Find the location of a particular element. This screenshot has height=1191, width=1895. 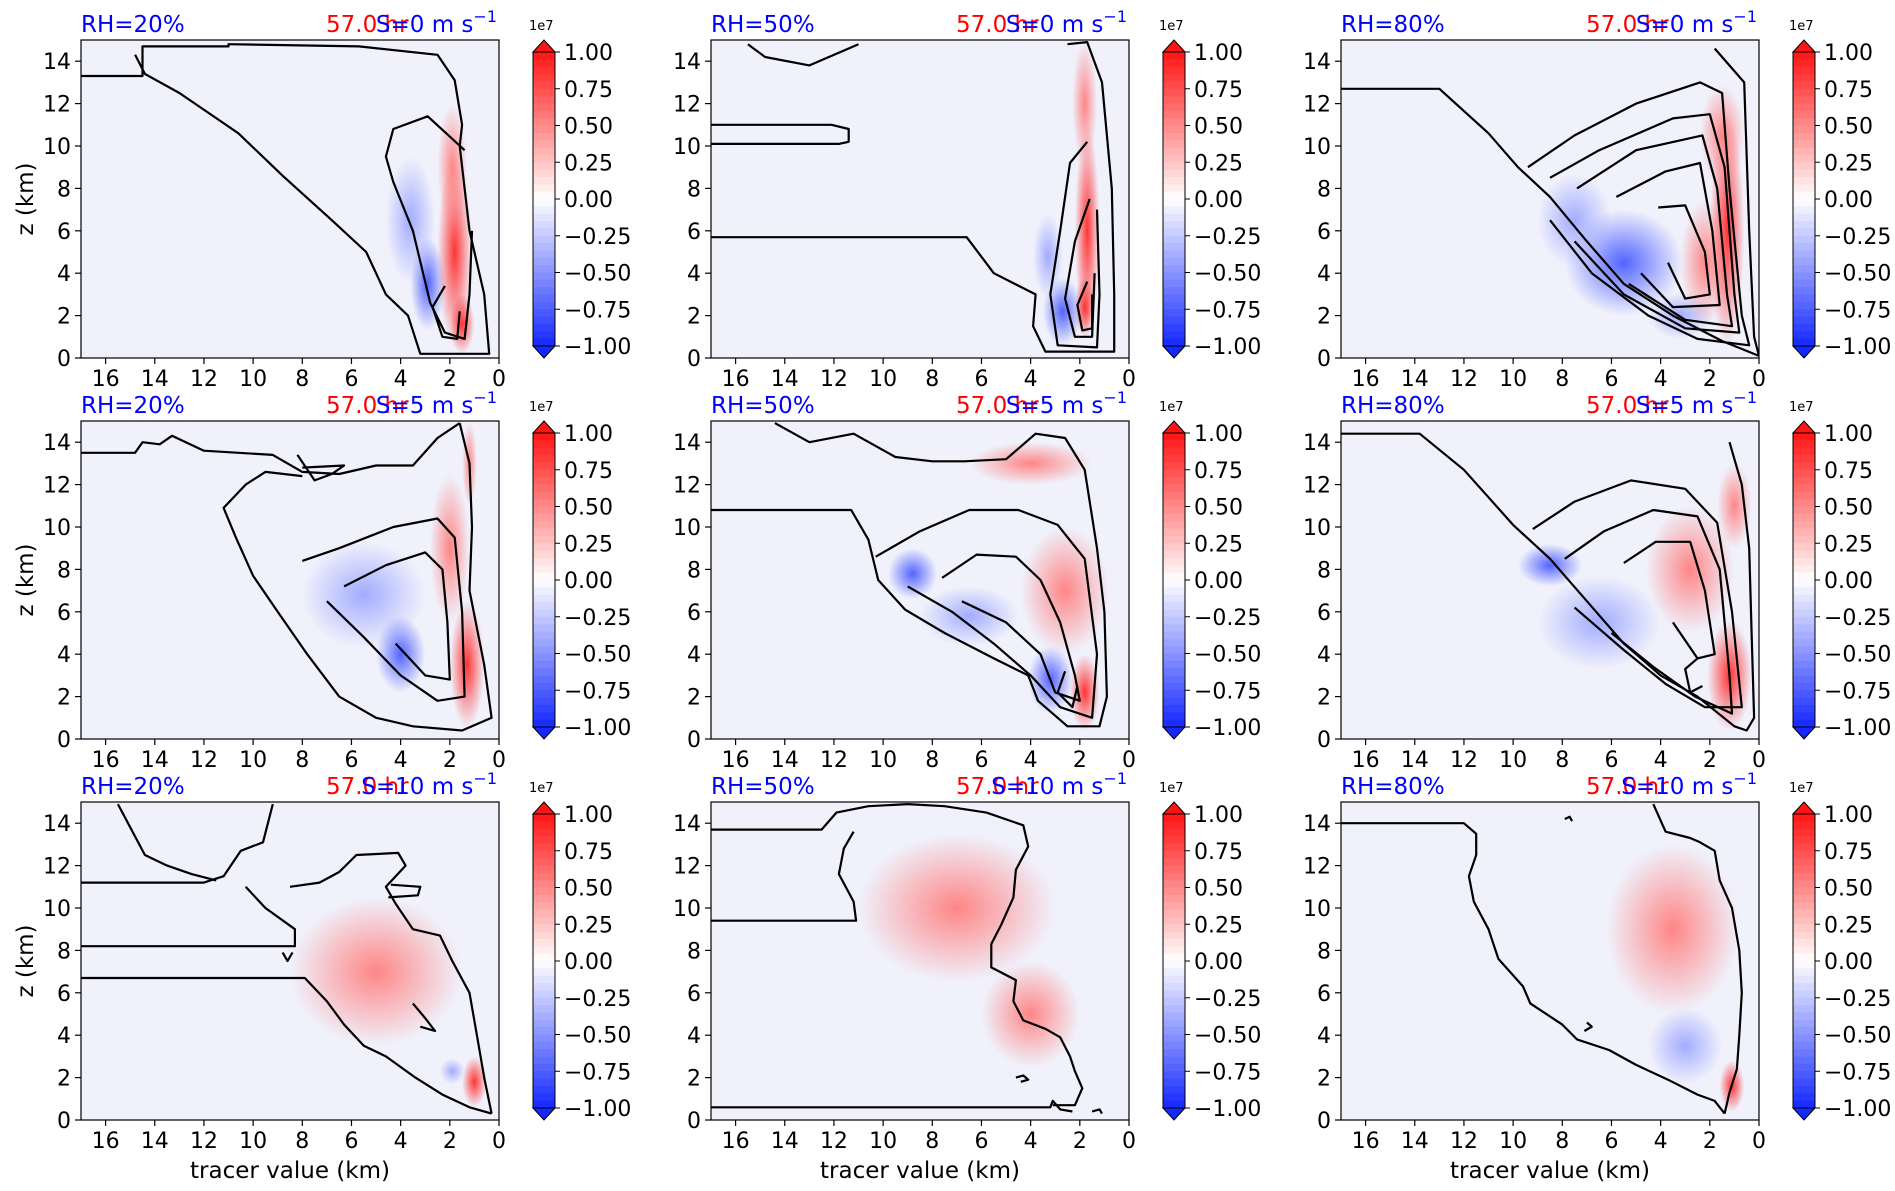

x-tick-label: 16 is located at coordinates (1366, 1141).